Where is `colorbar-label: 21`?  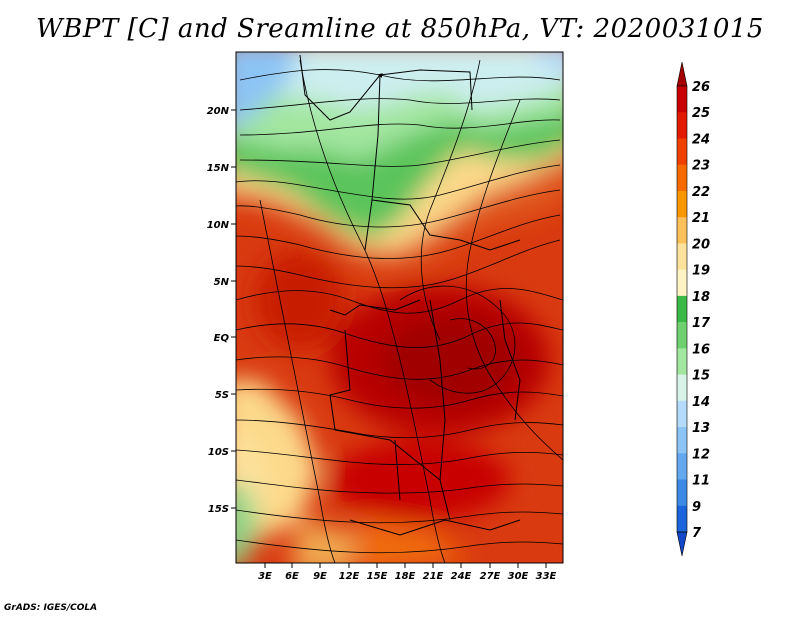 colorbar-label: 21 is located at coordinates (701, 218).